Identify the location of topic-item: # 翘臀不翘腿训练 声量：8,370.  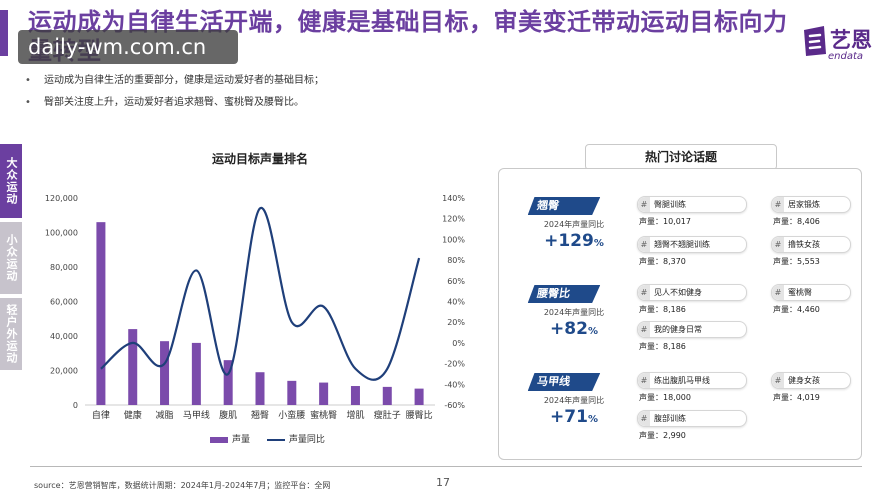
(692, 253).